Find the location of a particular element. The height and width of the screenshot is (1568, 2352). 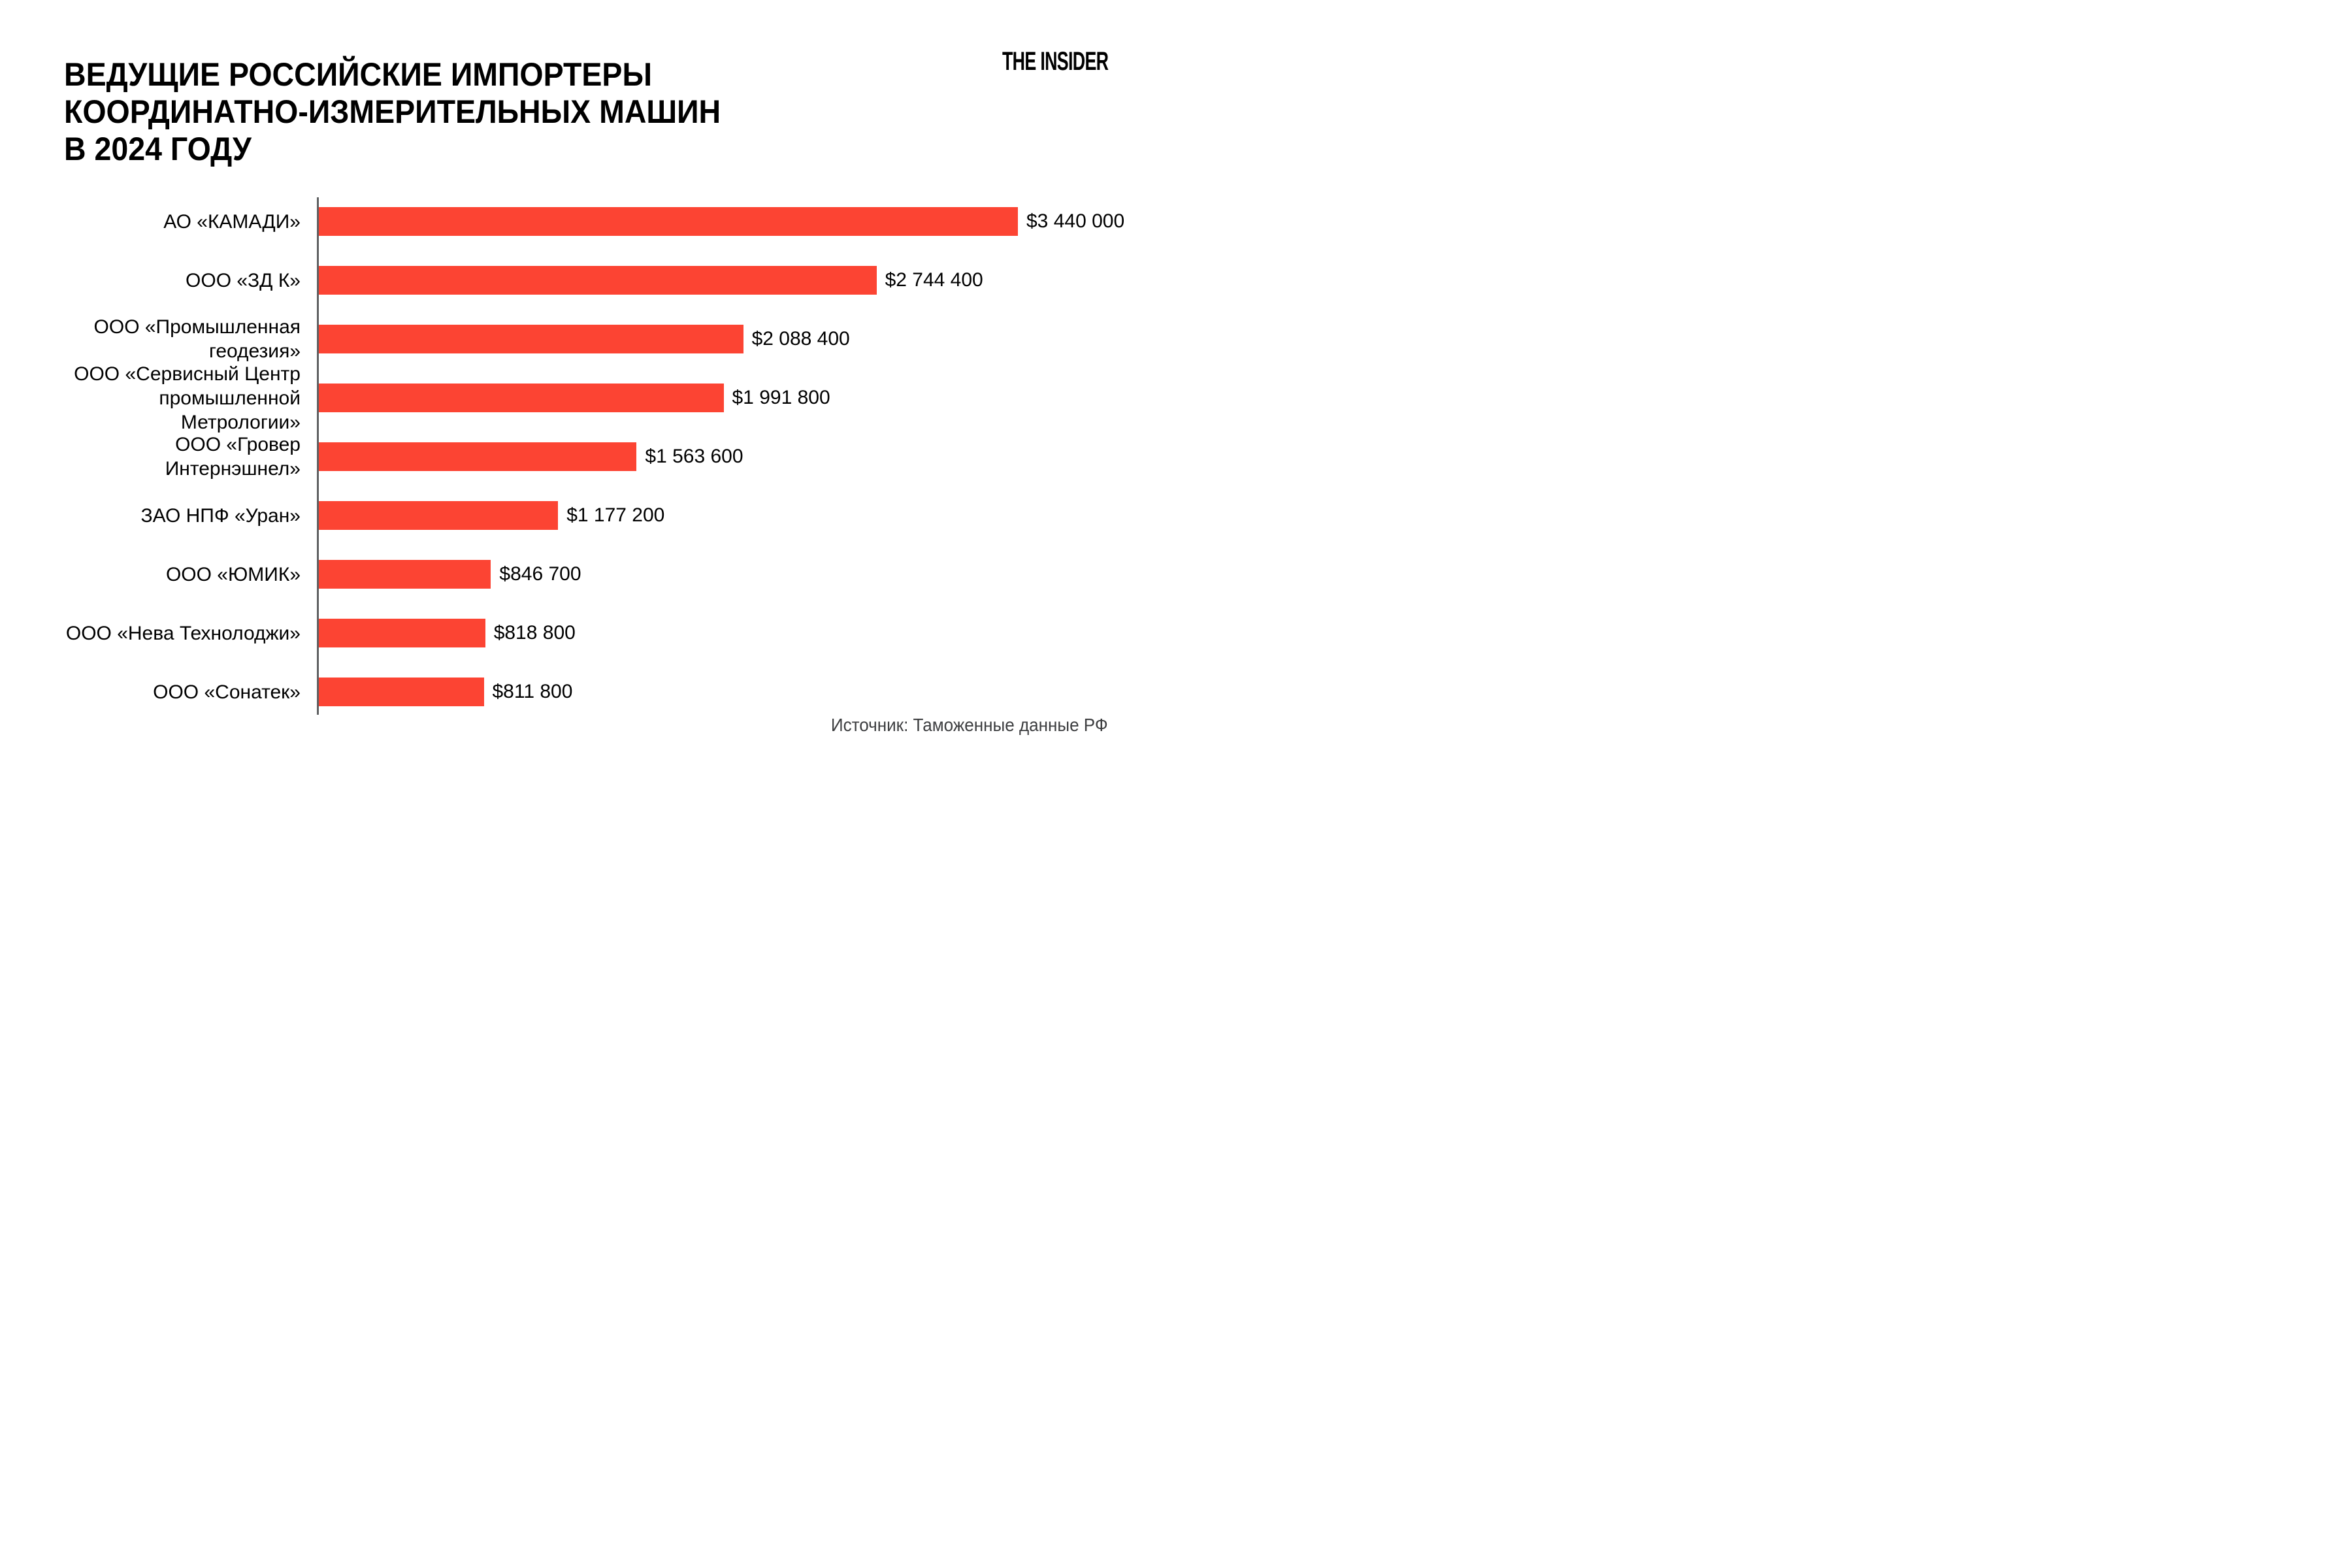

bar-track: $846 700 is located at coordinates (747, 574).